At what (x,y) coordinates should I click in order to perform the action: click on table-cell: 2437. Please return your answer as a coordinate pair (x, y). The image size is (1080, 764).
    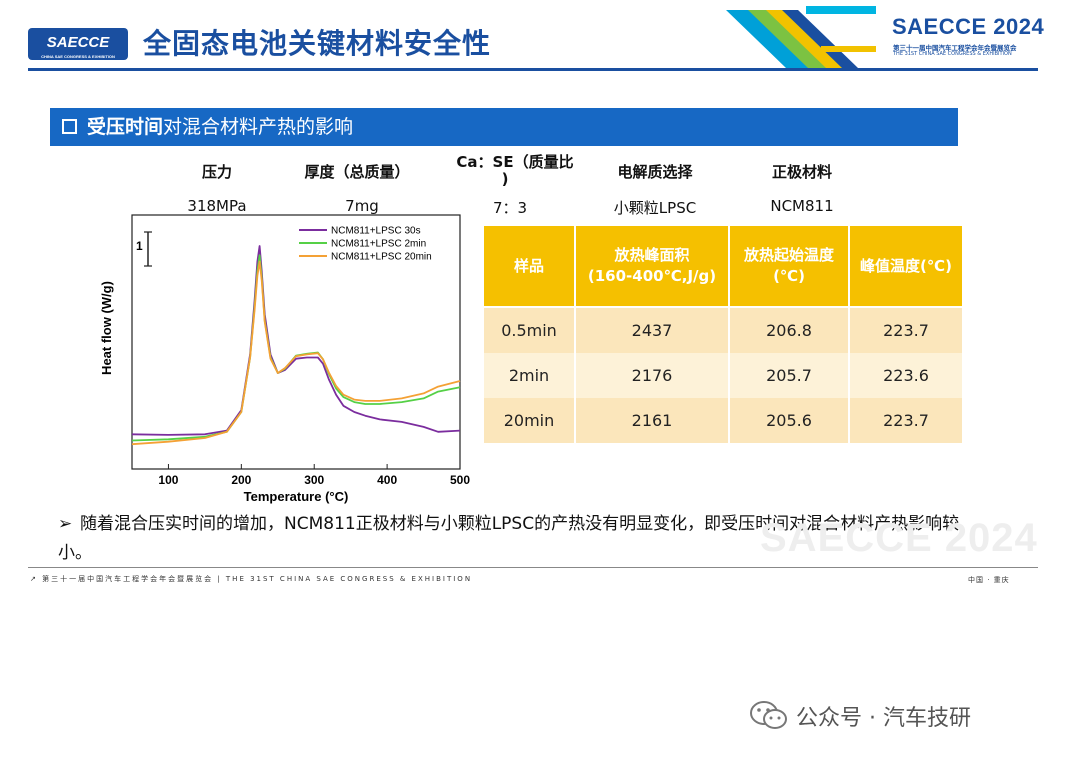
    Looking at the image, I should click on (652, 330).